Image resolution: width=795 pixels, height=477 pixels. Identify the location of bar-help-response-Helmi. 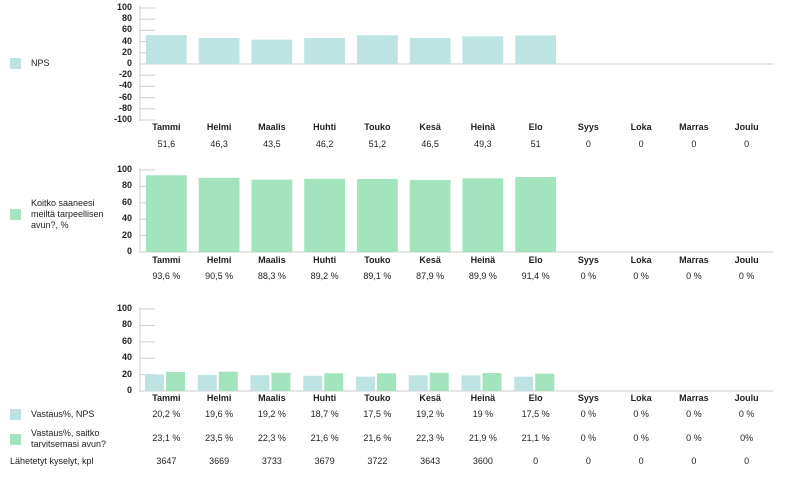
(228, 381).